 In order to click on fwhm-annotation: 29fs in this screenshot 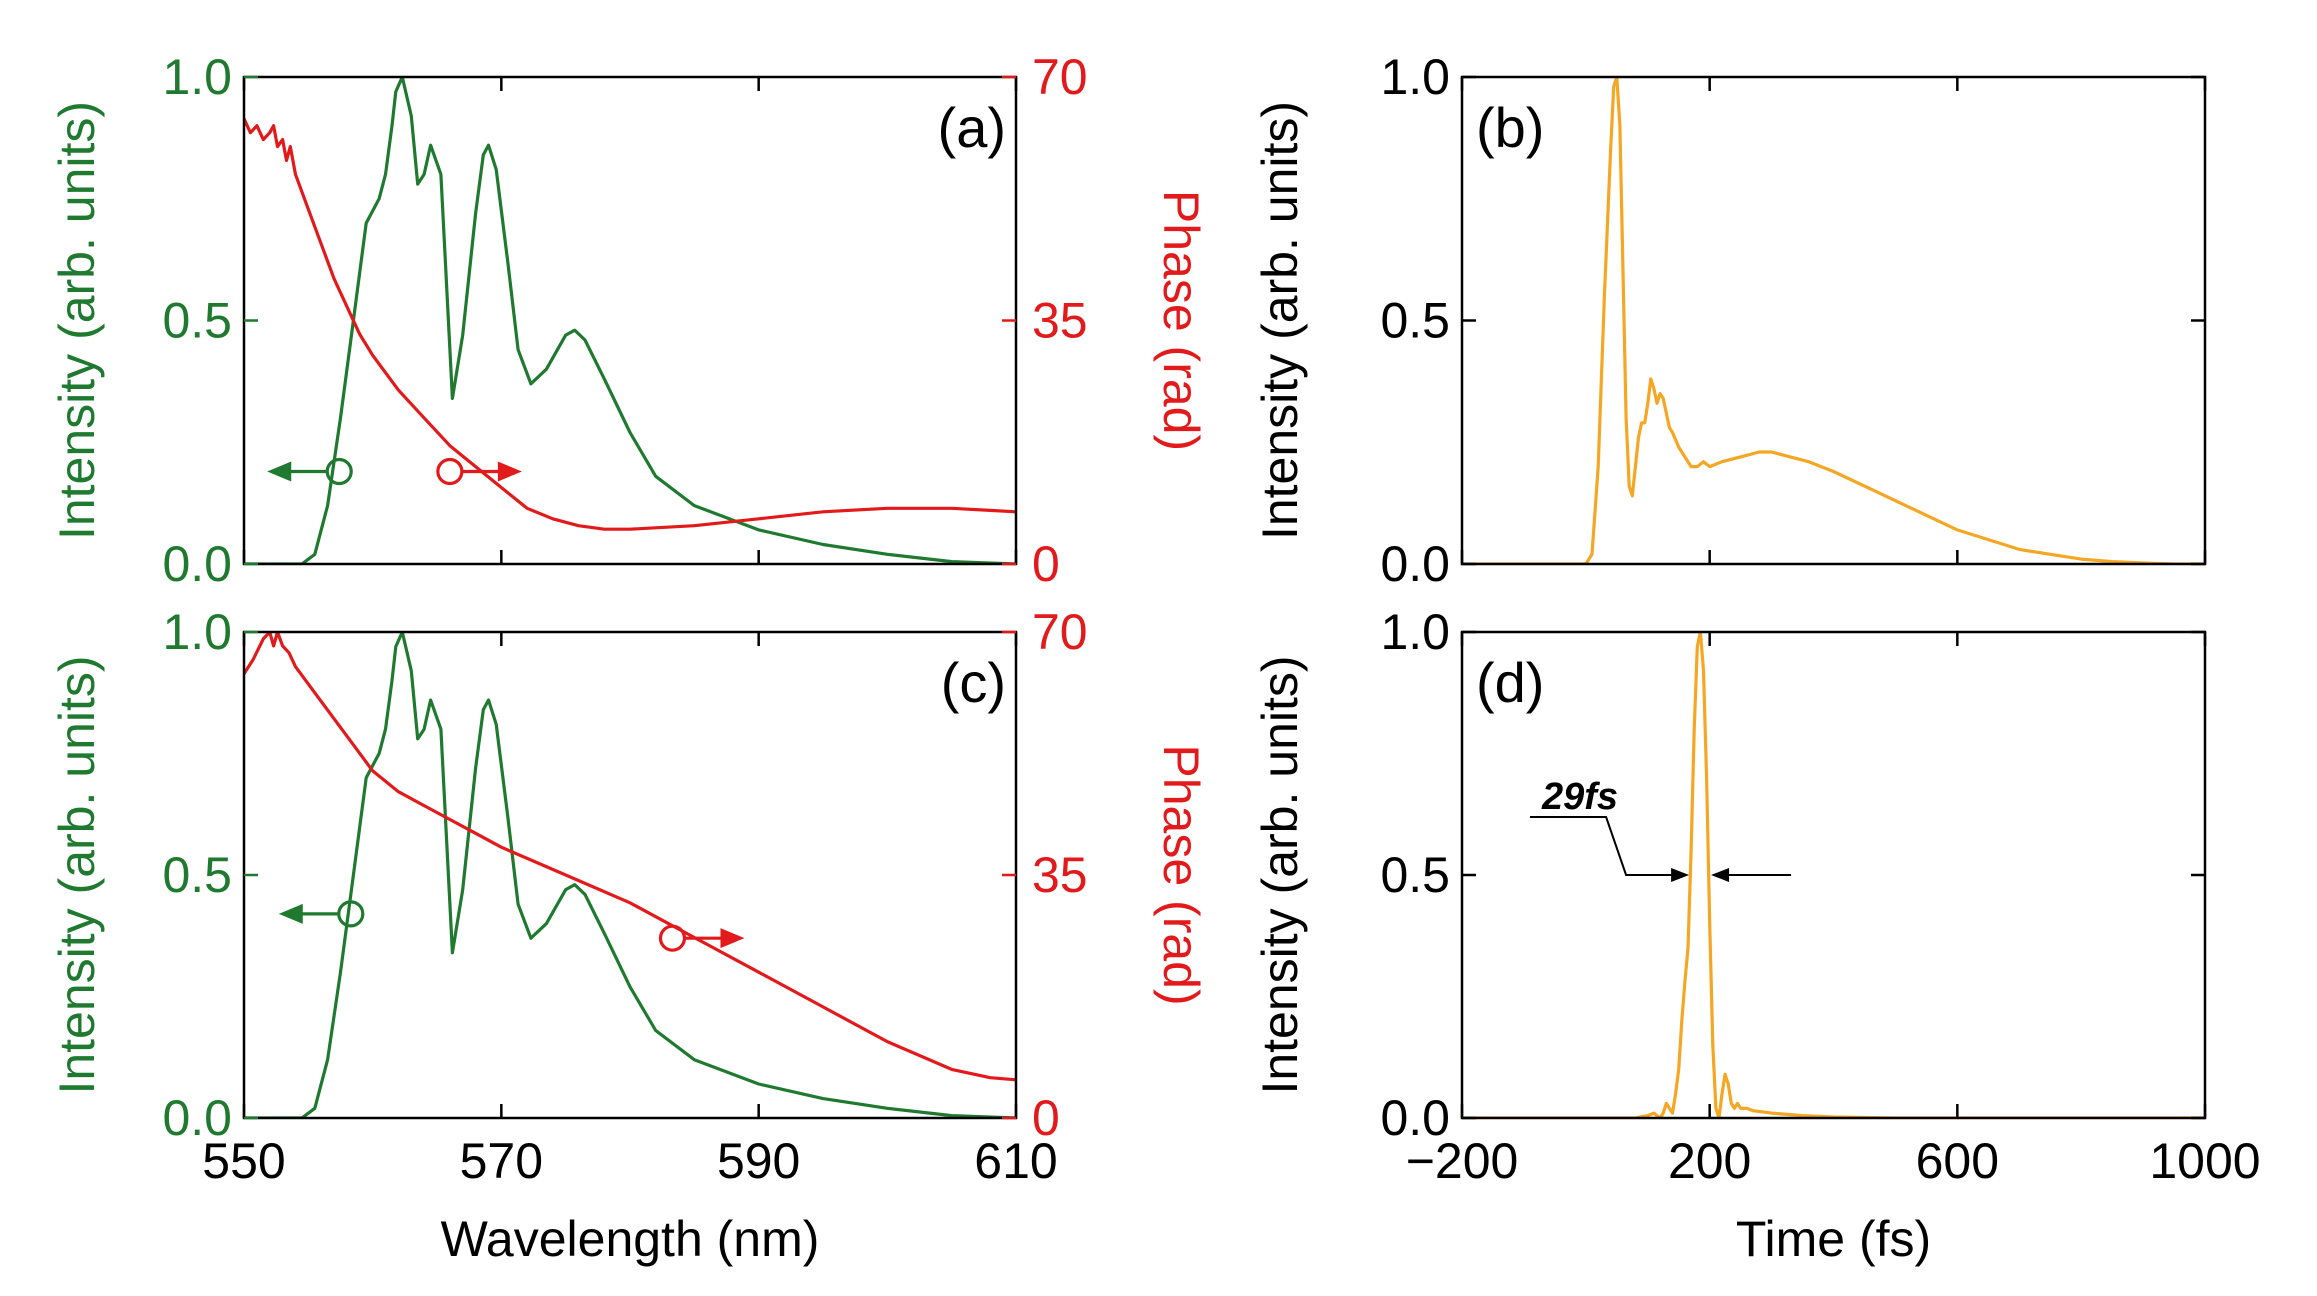, I will do `click(1661, 829)`.